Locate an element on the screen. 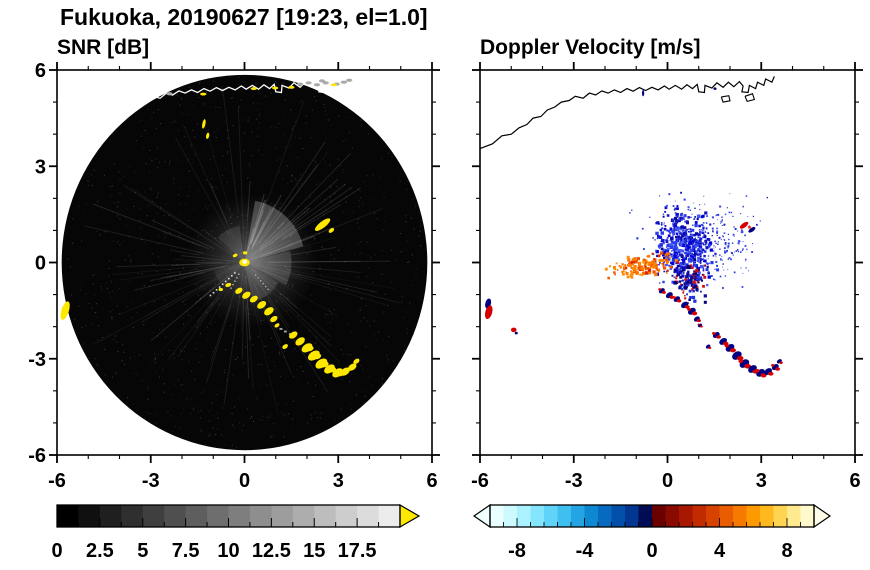 This screenshot has width=870, height=570. x-tick-label: 0 is located at coordinates (667, 481).